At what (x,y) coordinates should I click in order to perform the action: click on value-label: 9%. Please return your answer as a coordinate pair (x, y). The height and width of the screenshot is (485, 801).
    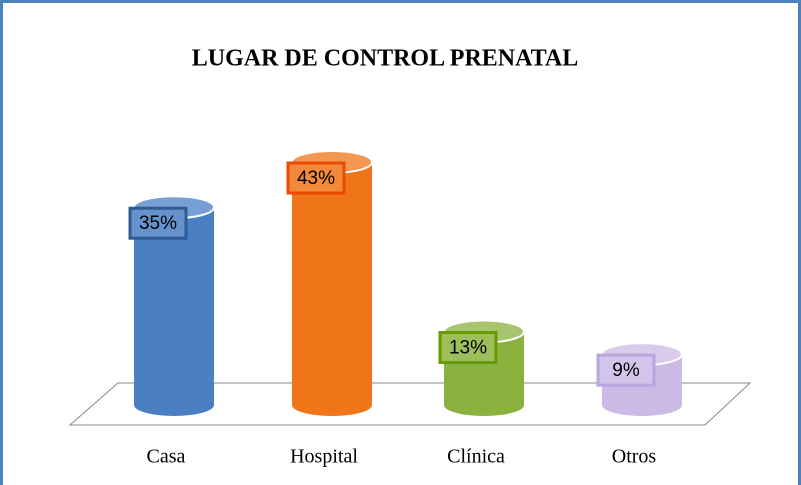
    Looking at the image, I should click on (626, 370).